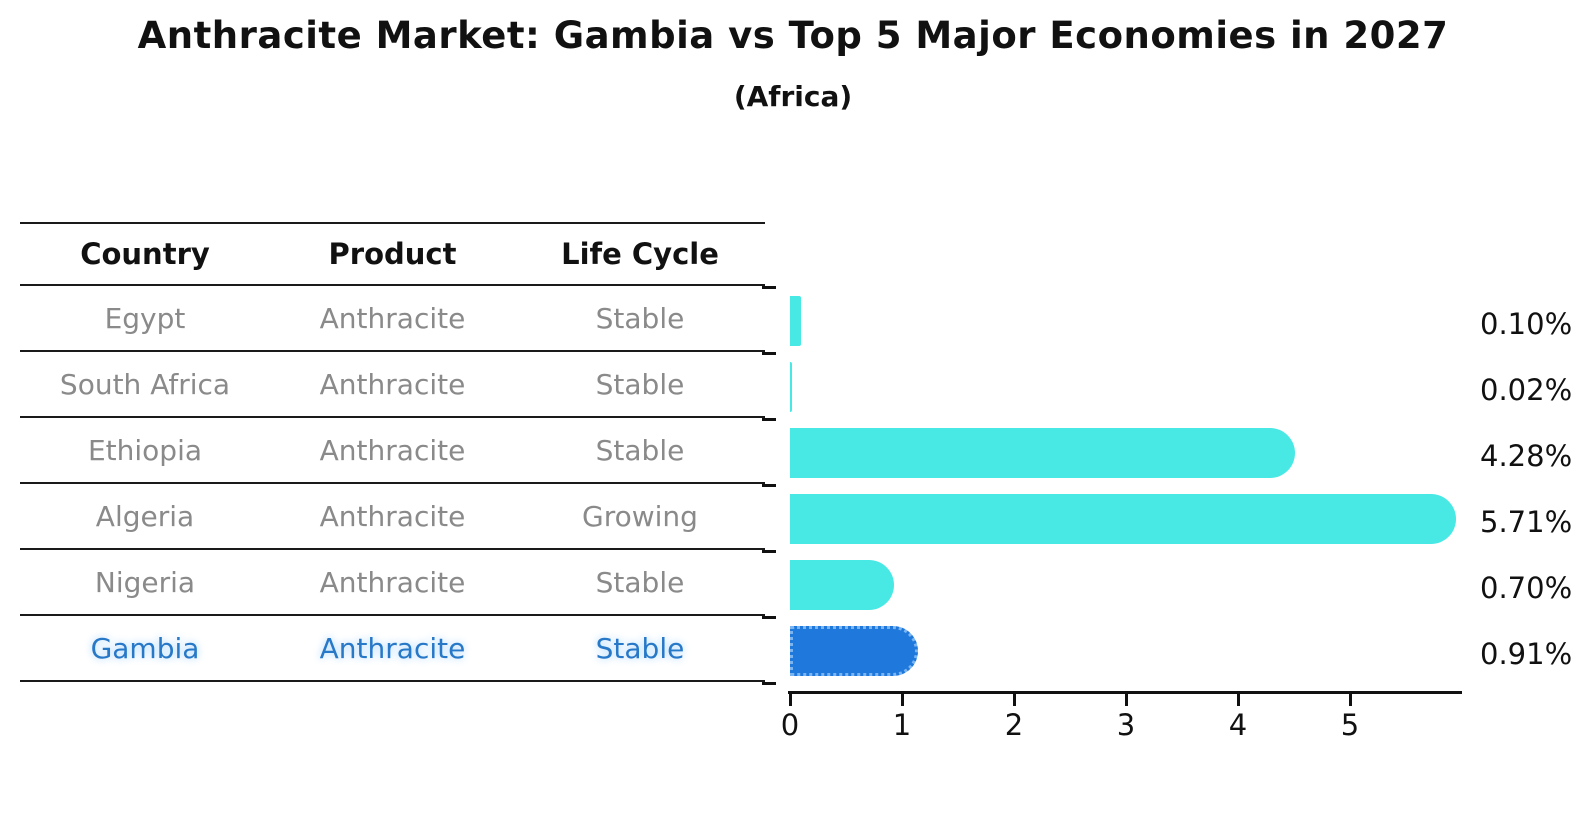  What do you see at coordinates (145, 582) in the screenshot?
I see `cell-country: Nigeria` at bounding box center [145, 582].